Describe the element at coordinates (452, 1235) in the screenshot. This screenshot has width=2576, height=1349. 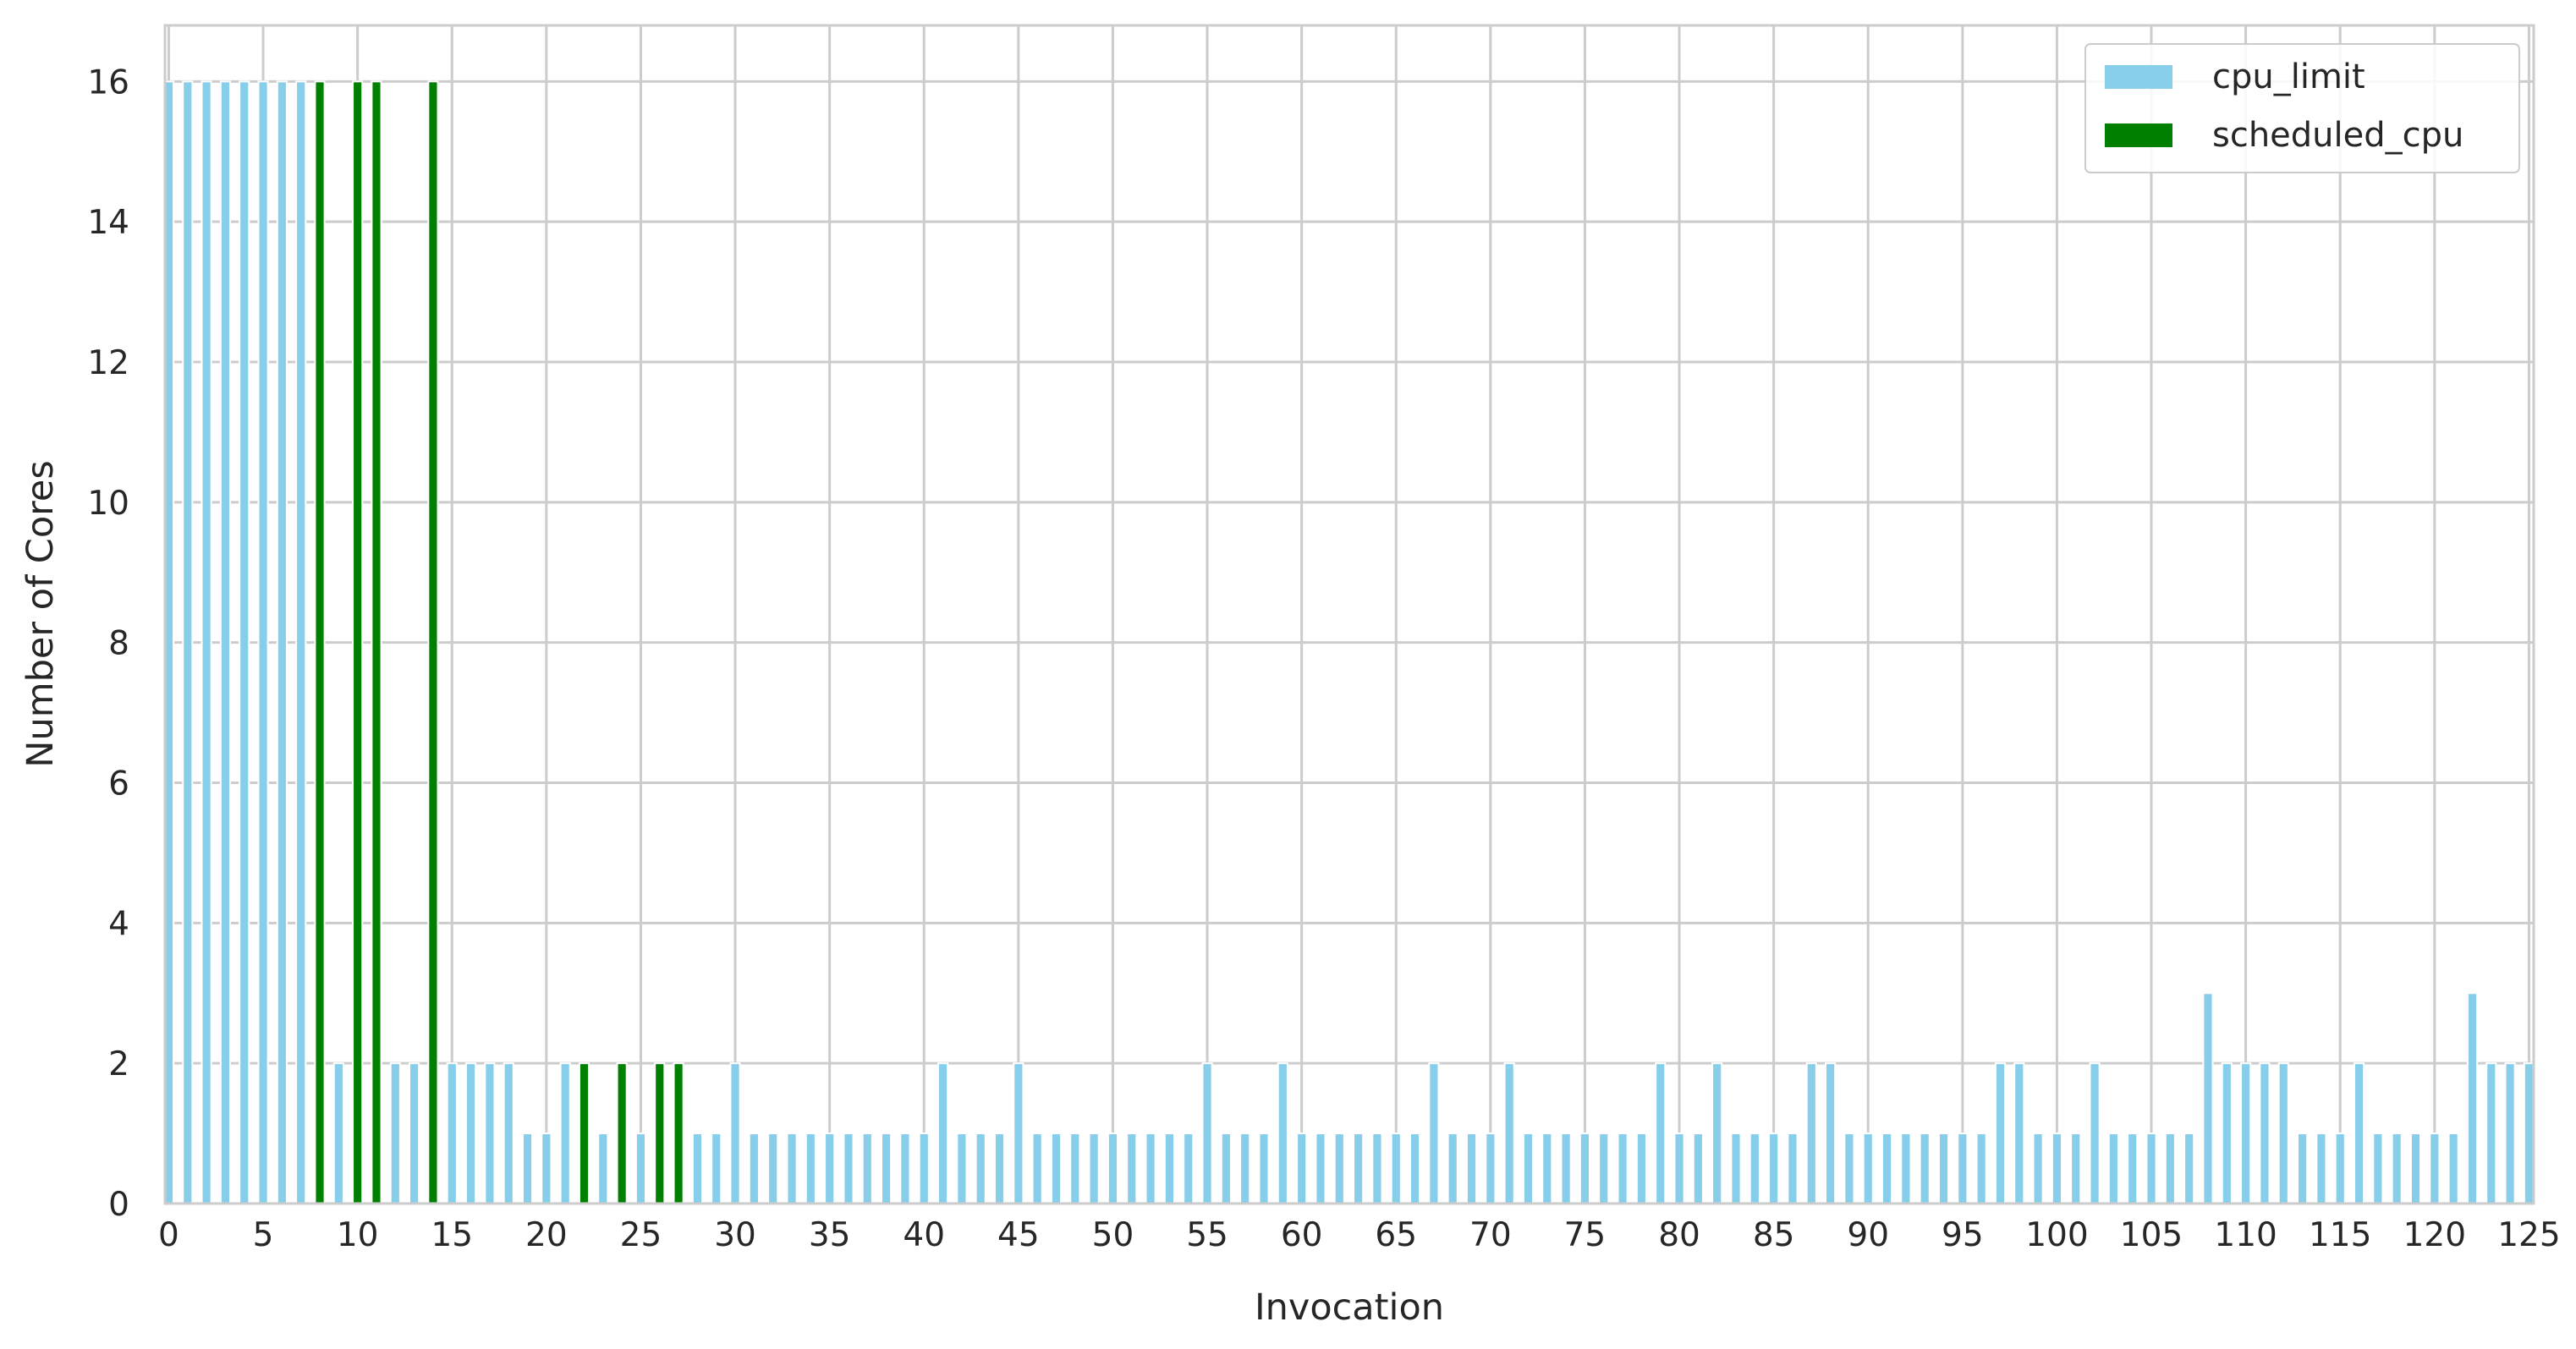
I see `x-tick-label: 15` at that location.